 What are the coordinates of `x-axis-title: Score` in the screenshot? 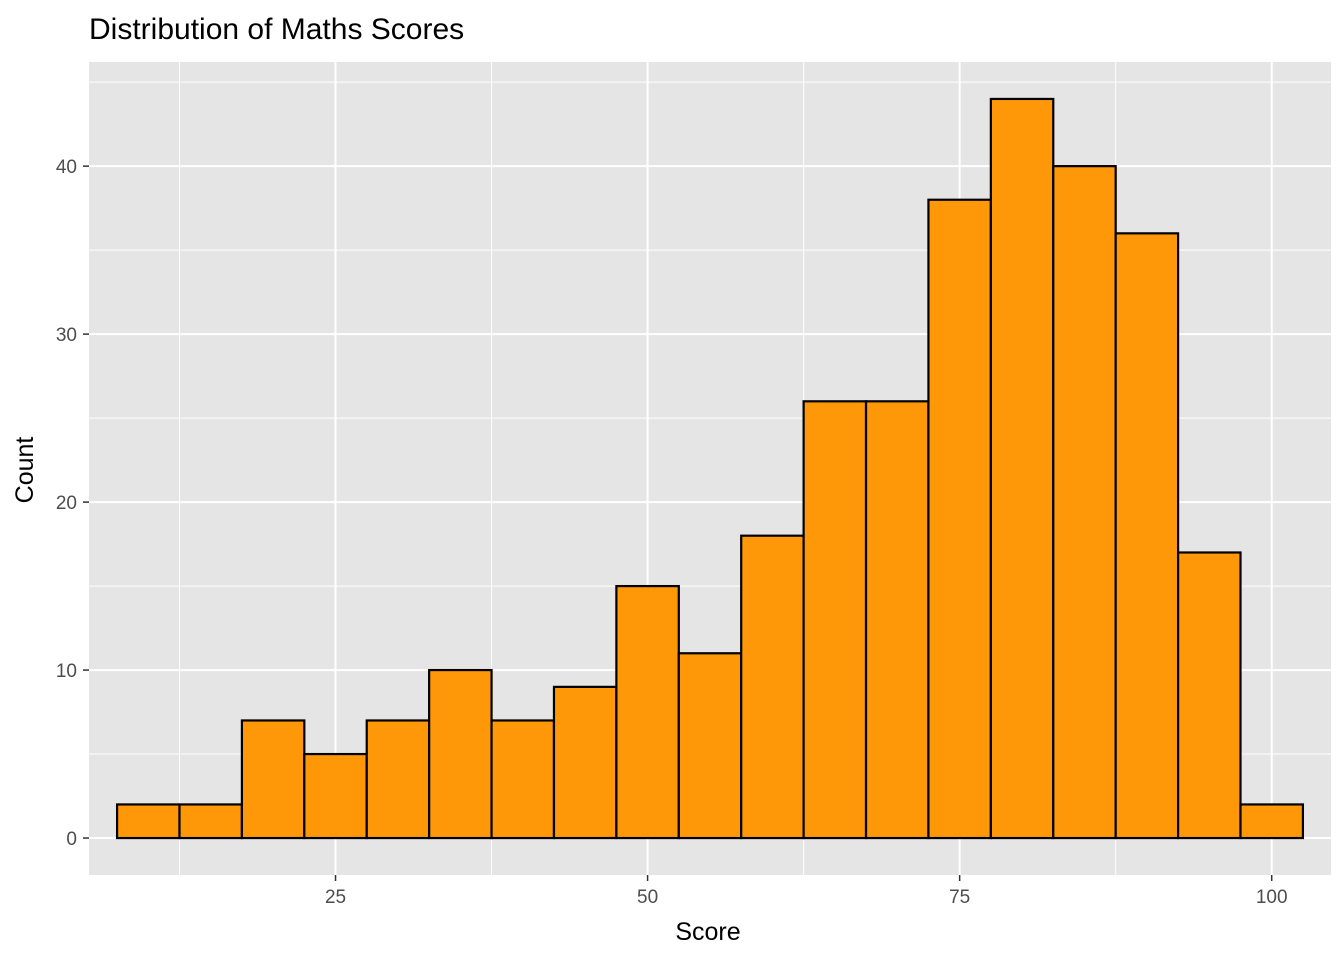 It's located at (707, 932).